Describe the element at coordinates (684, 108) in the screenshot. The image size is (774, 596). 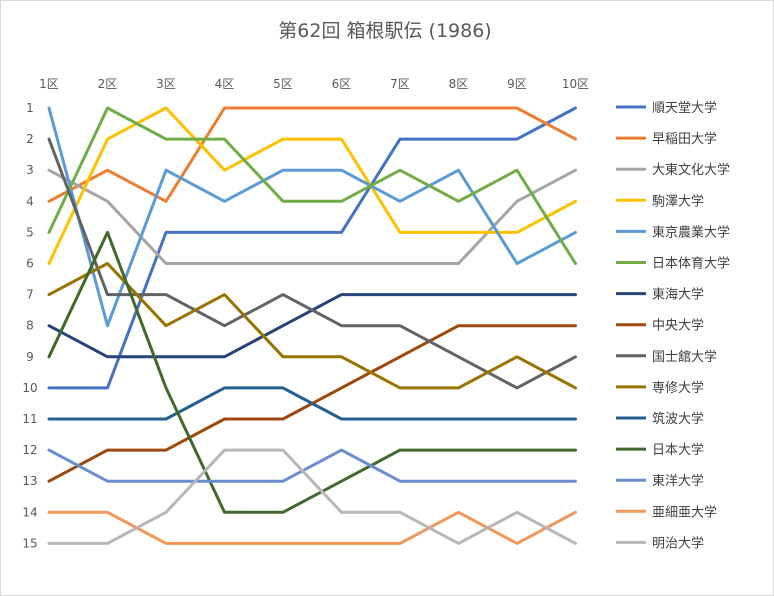
I see `legend-label: 順天堂大学` at that location.